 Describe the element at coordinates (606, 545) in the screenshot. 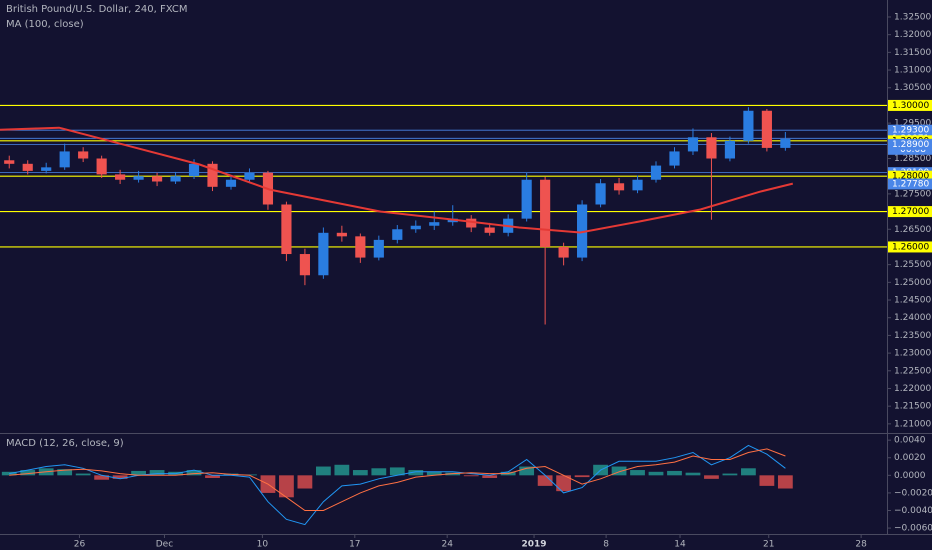

I see `x-tick-label: 8` at that location.